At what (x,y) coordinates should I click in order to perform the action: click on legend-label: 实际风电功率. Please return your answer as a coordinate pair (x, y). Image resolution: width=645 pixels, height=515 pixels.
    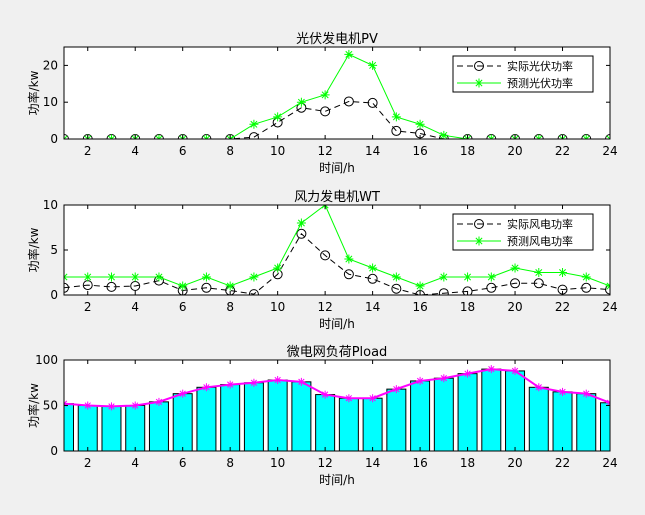
    Looking at the image, I should click on (540, 224).